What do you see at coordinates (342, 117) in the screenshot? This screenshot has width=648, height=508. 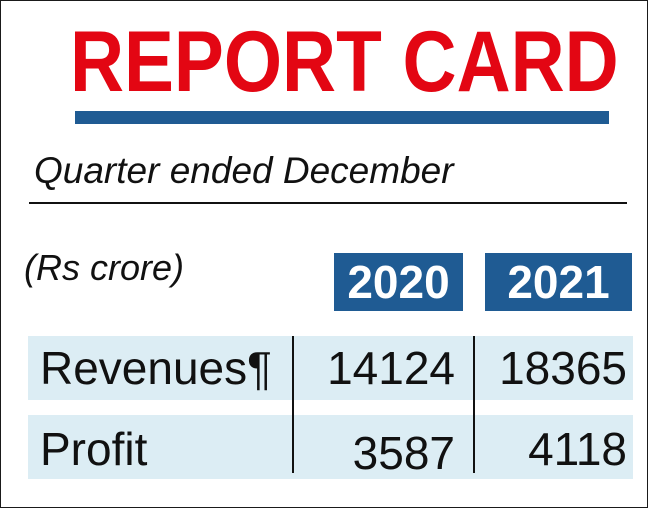 I see `title-underline` at bounding box center [342, 117].